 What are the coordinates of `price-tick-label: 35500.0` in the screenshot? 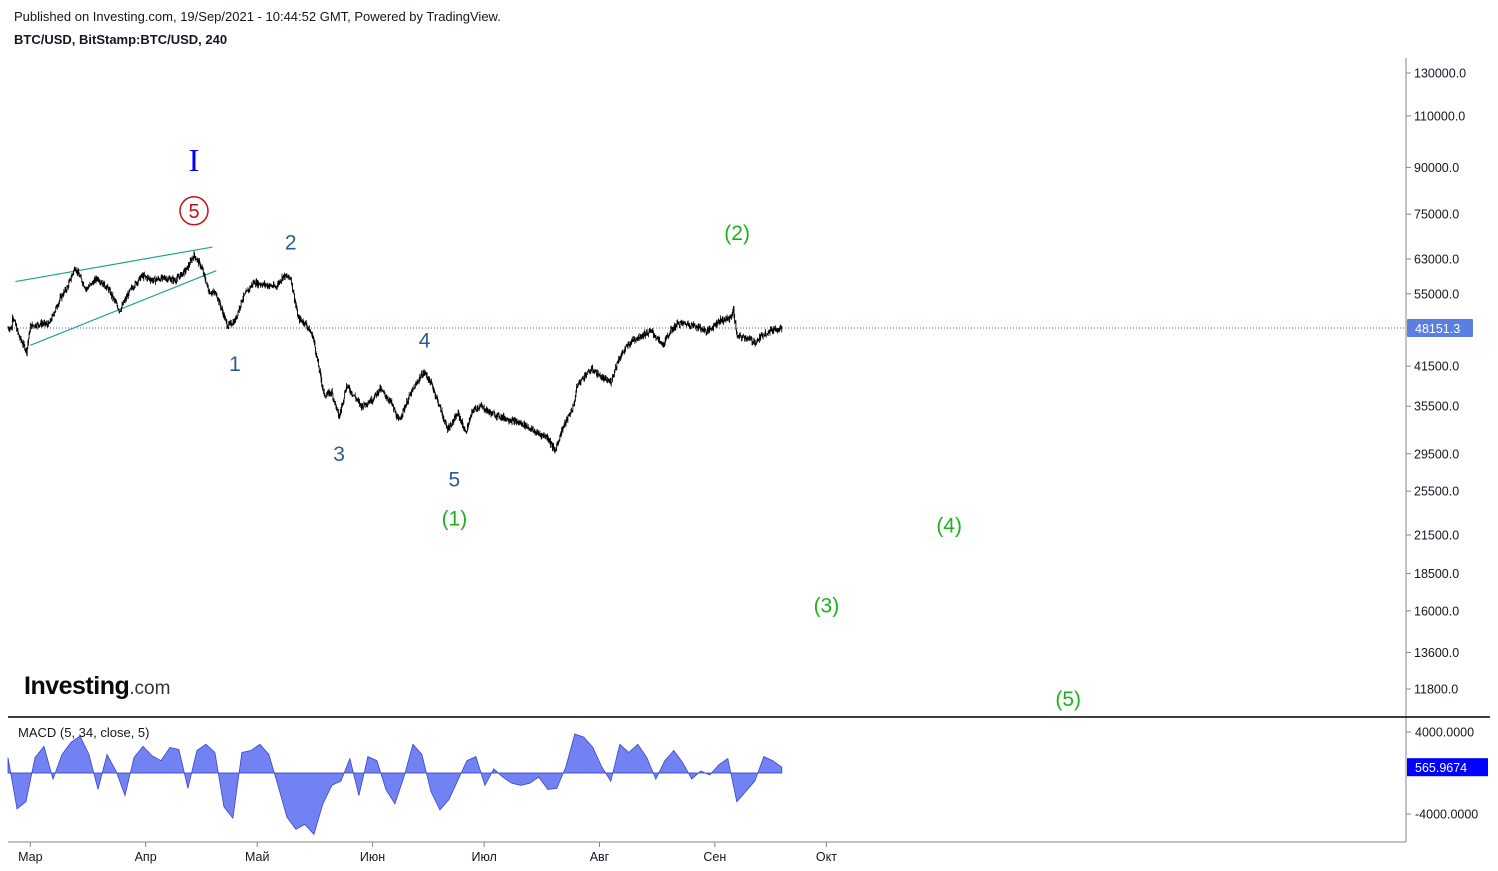 It's located at (1436, 407).